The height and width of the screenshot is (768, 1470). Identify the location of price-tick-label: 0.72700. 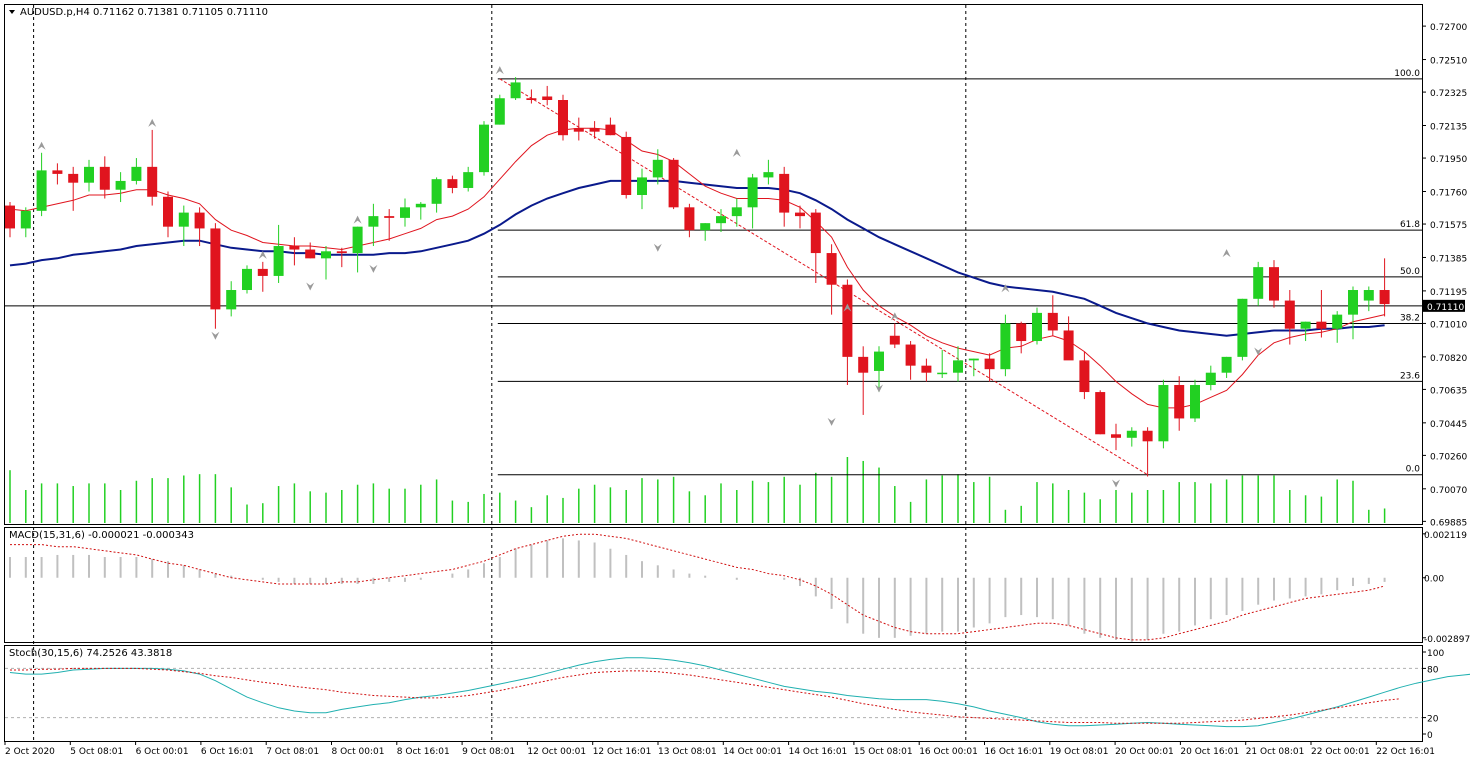
(1448, 28).